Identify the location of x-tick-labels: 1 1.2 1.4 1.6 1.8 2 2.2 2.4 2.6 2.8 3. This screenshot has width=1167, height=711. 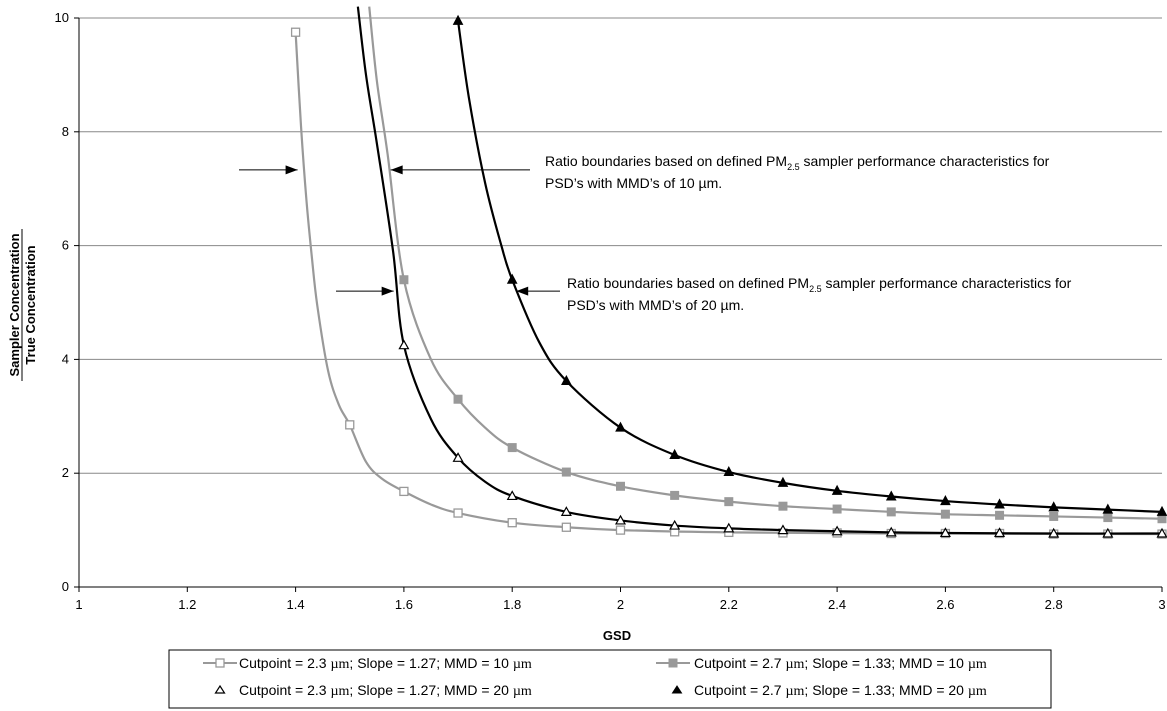
(620, 604).